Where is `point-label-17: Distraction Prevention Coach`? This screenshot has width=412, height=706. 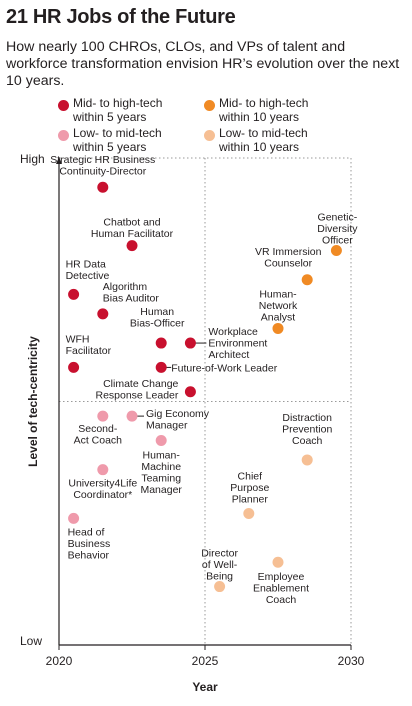
point-label-17: Distraction Prevention Coach is located at coordinates (307, 429).